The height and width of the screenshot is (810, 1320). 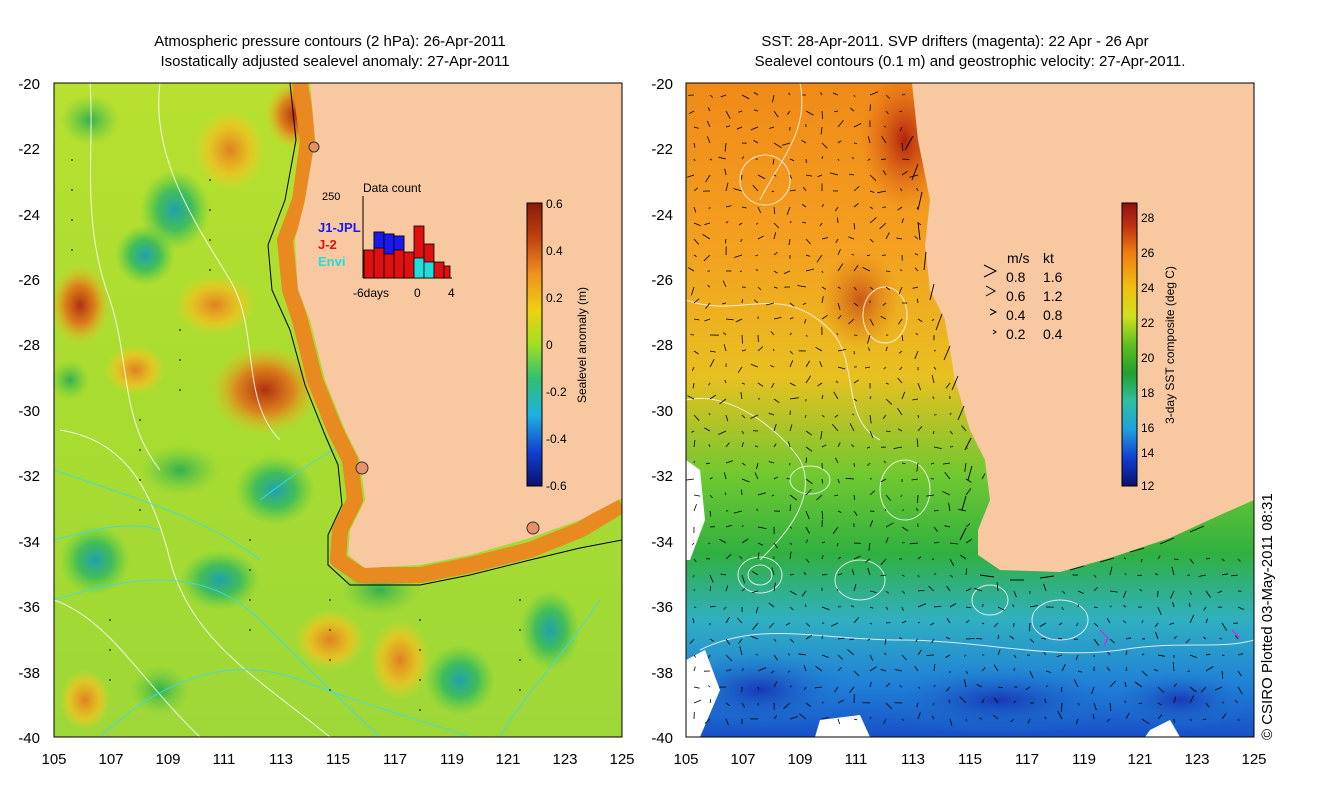 What do you see at coordinates (29, 673) in the screenshot?
I see `left-lat-label: -38` at bounding box center [29, 673].